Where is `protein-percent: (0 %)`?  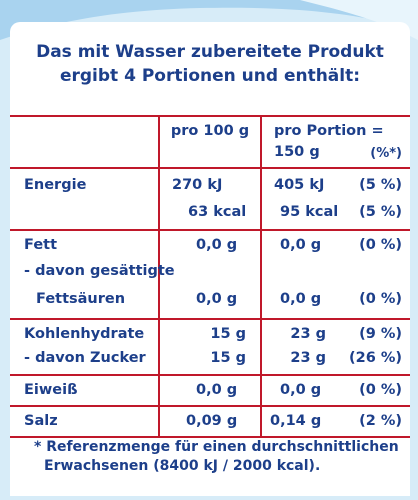 protein-percent: (0 %) is located at coordinates (380, 390).